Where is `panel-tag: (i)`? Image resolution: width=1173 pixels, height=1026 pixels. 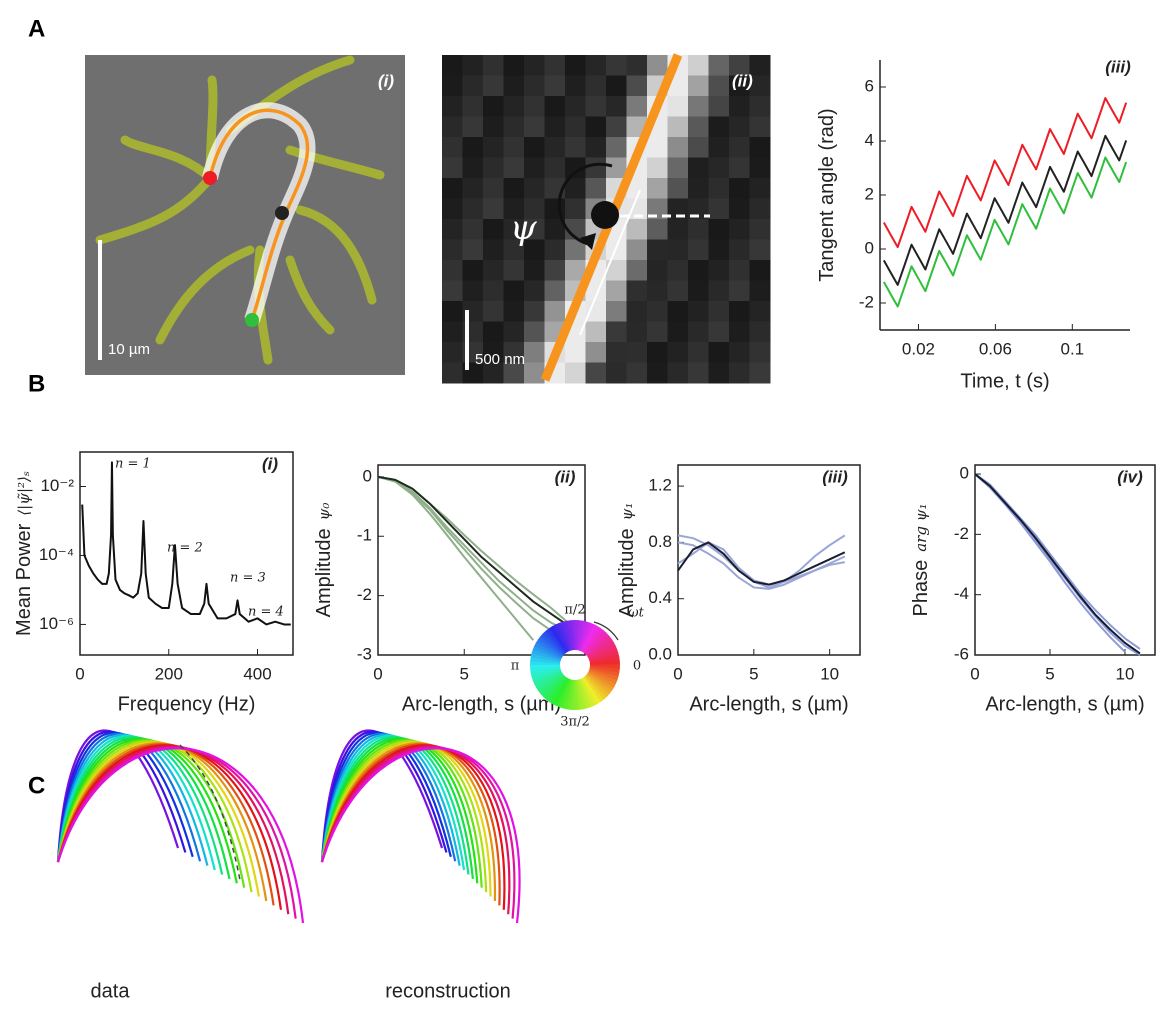 panel-tag: (i) is located at coordinates (270, 463).